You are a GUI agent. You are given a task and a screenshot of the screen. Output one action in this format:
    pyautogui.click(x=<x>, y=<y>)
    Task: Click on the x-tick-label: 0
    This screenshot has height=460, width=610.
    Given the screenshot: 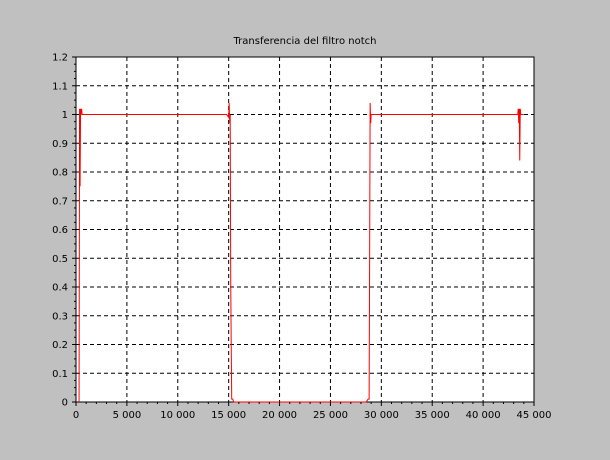 What is the action you would take?
    pyautogui.click(x=76, y=415)
    